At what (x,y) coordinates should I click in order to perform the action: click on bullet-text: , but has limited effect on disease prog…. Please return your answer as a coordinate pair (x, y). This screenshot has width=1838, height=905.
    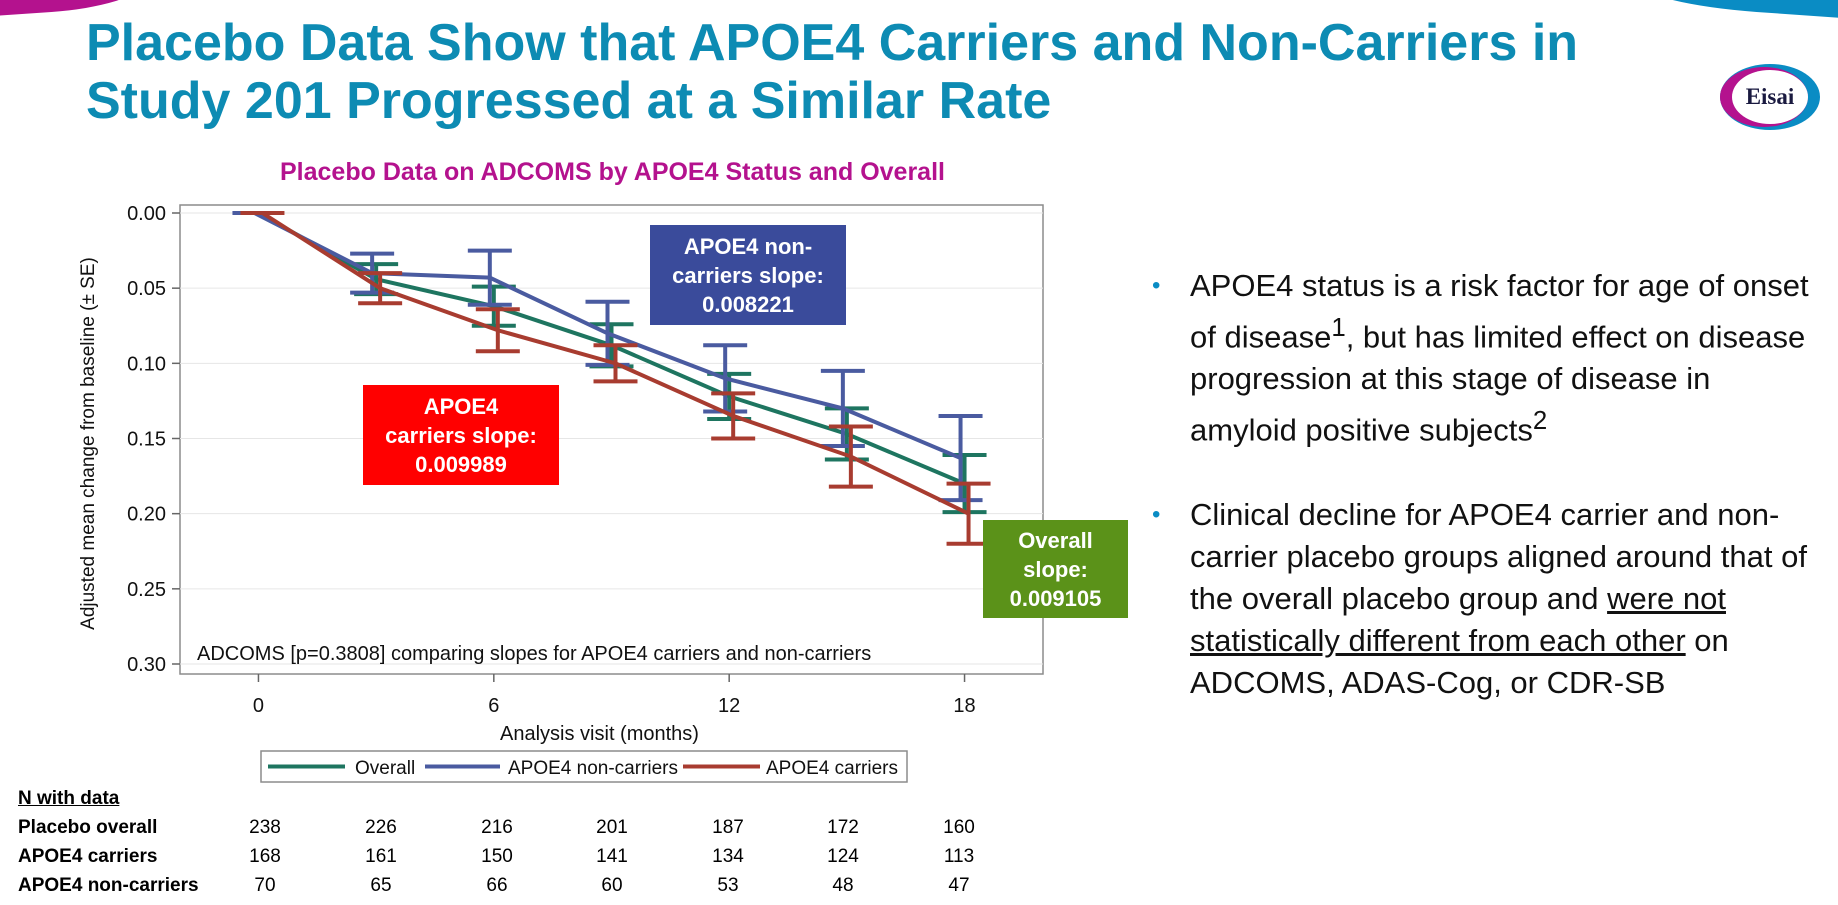
    Looking at the image, I should click on (1498, 383).